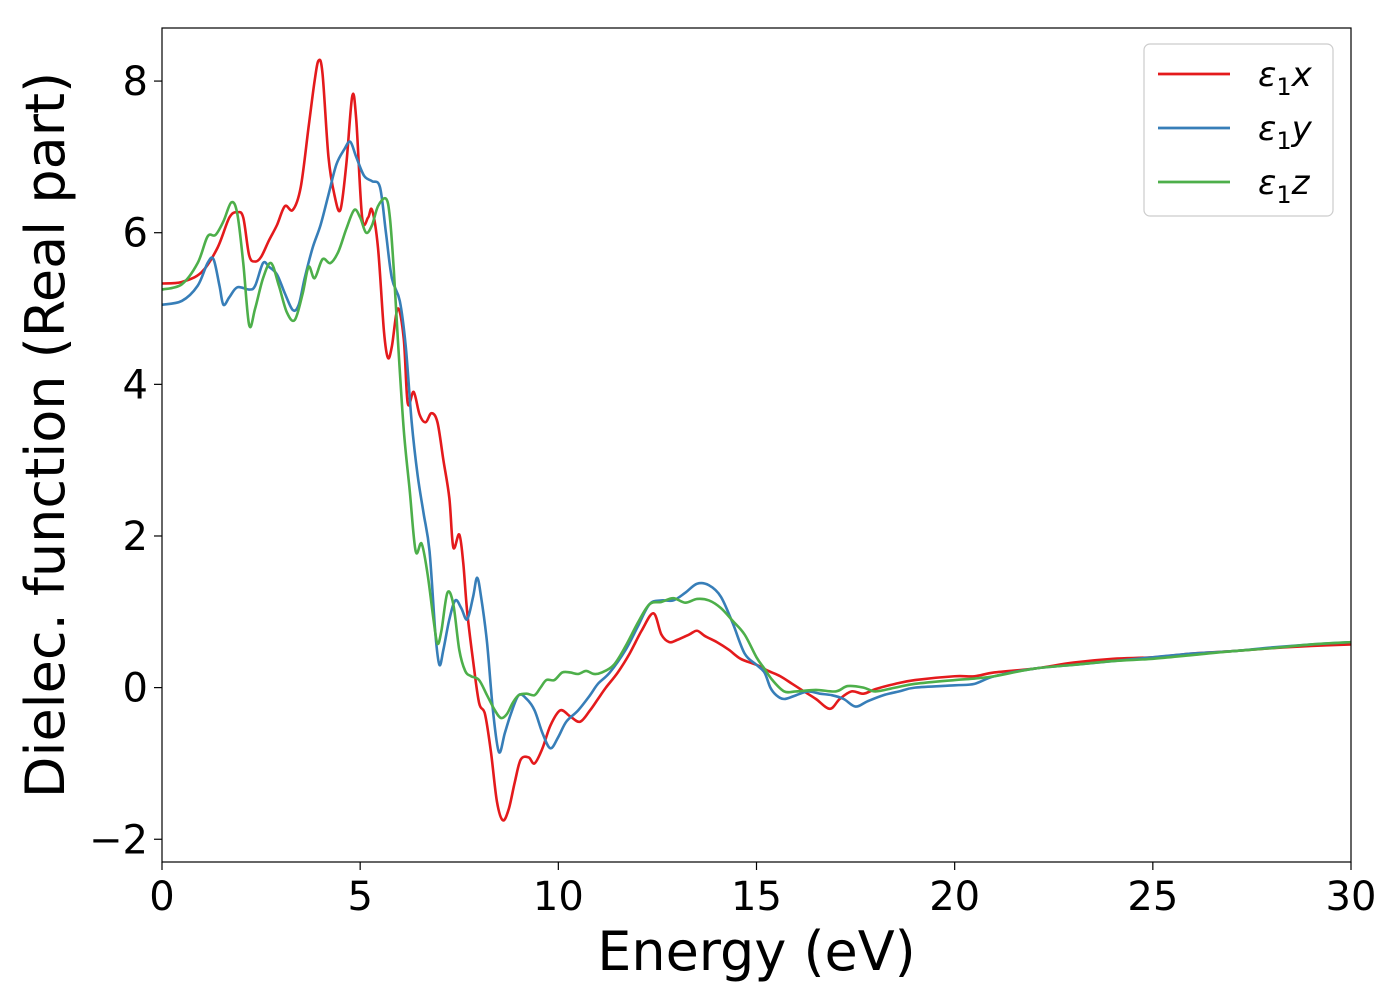 The image size is (1400, 1000). What do you see at coordinates (135, 537) in the screenshot?
I see `y-tick-label: 2` at bounding box center [135, 537].